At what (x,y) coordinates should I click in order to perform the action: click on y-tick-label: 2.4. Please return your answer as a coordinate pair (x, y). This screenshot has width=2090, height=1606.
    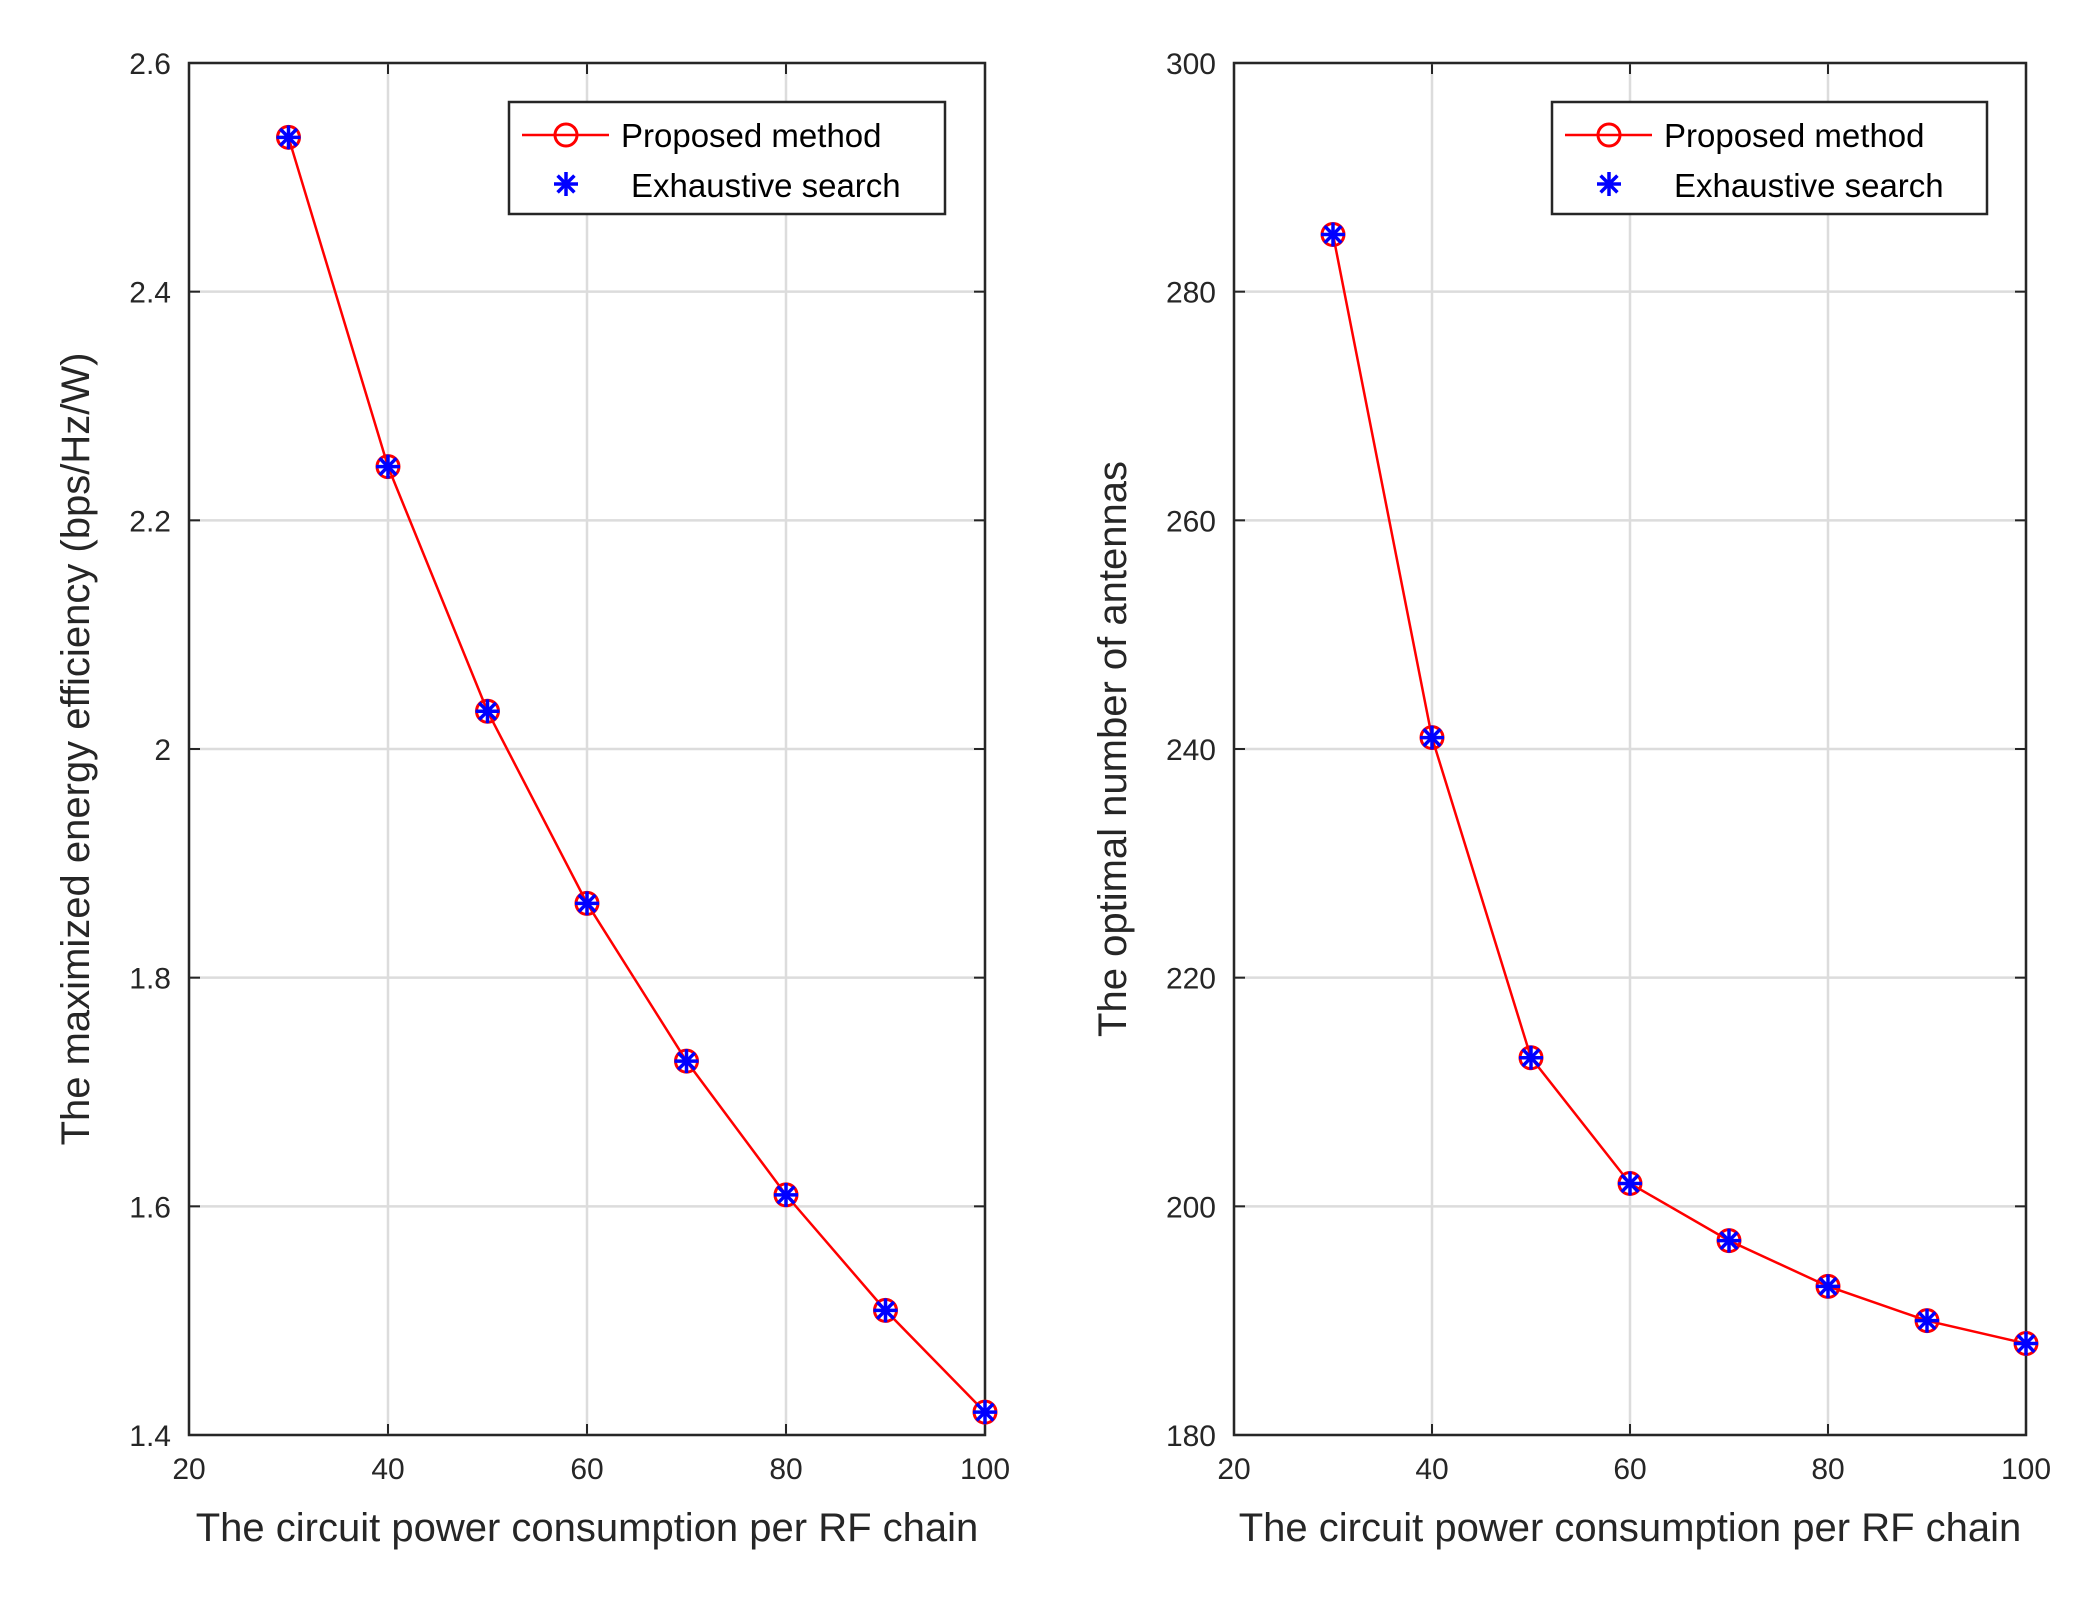
    Looking at the image, I should click on (150, 293).